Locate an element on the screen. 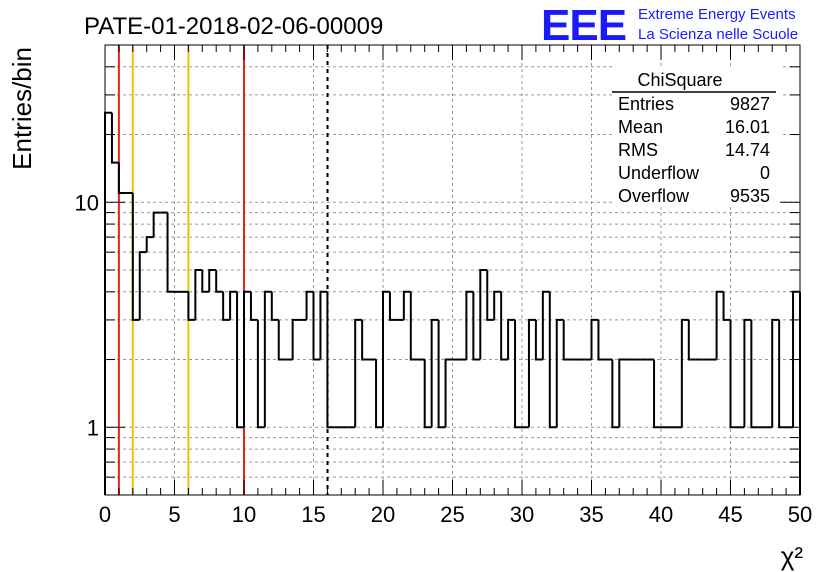 This screenshot has width=836, height=572. y-axis-label: Entries/bin is located at coordinates (22, 108).